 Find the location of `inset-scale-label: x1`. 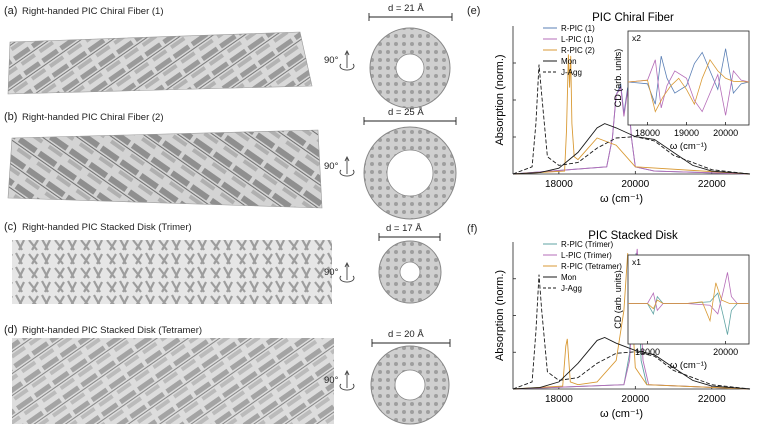

inset-scale-label: x1 is located at coordinates (636, 262).